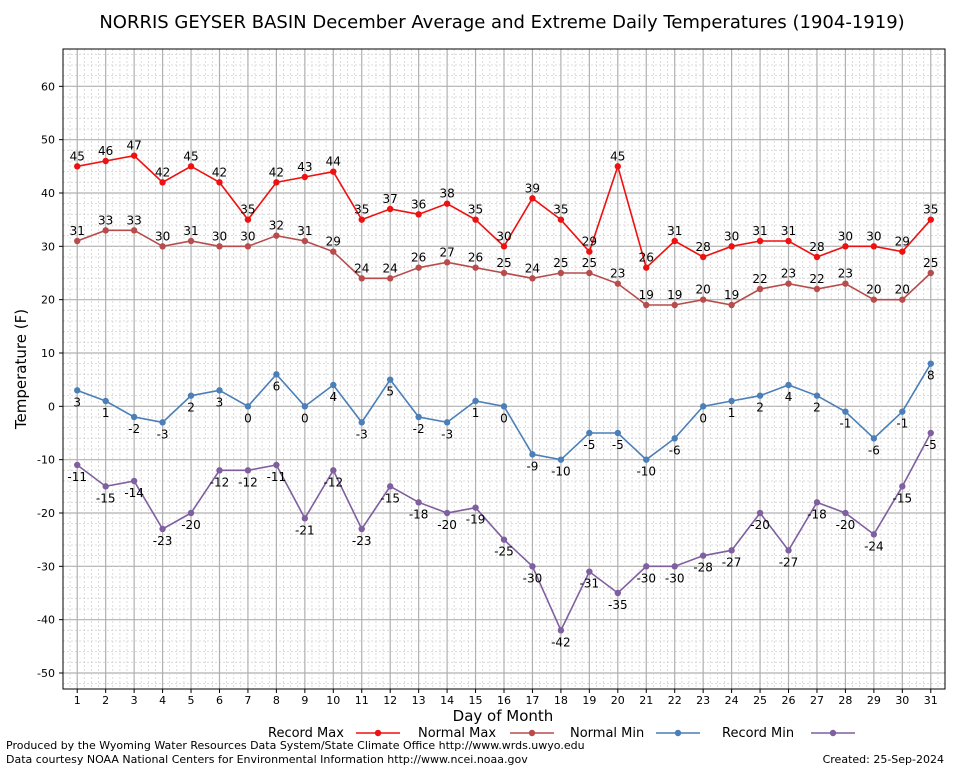 This screenshot has height=768, width=954. Describe the element at coordinates (678, 733) in the screenshot. I see `legend-marker-normal-min` at that location.